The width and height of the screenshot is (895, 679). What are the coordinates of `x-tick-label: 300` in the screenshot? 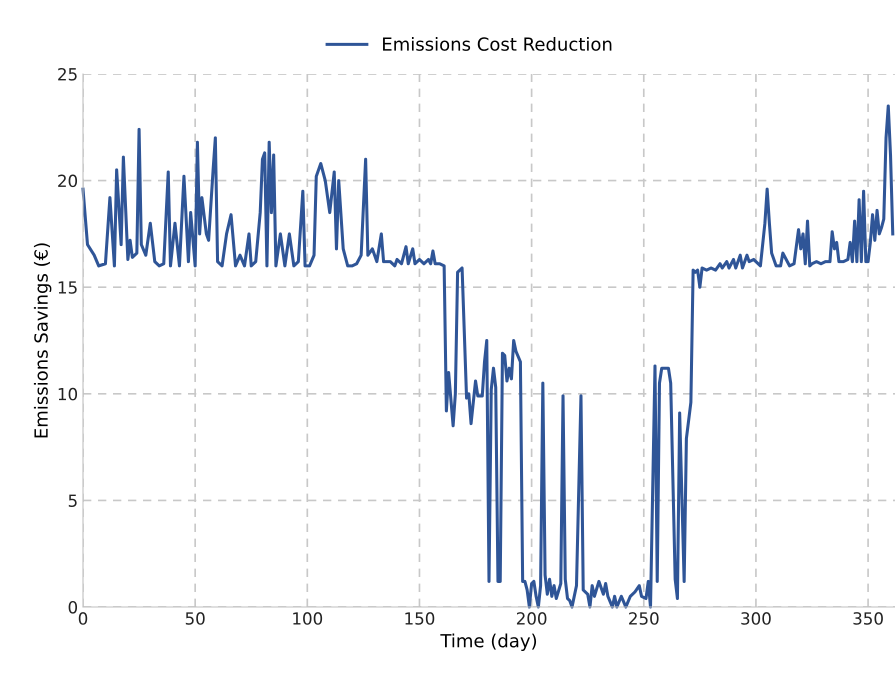 It's located at (756, 618).